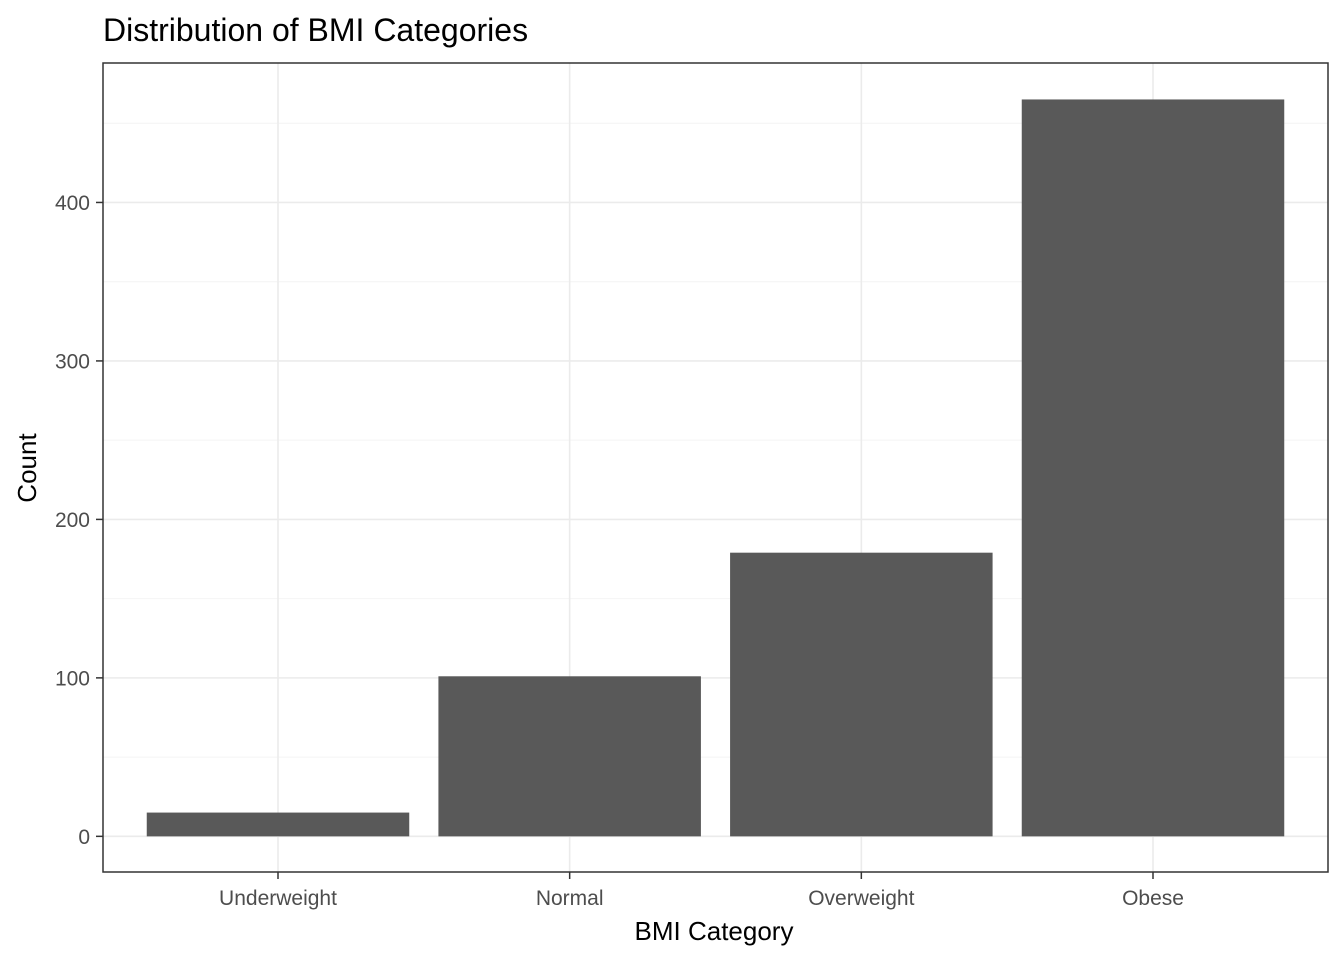  Describe the element at coordinates (278, 824) in the screenshot. I see `bar-underweight` at that location.